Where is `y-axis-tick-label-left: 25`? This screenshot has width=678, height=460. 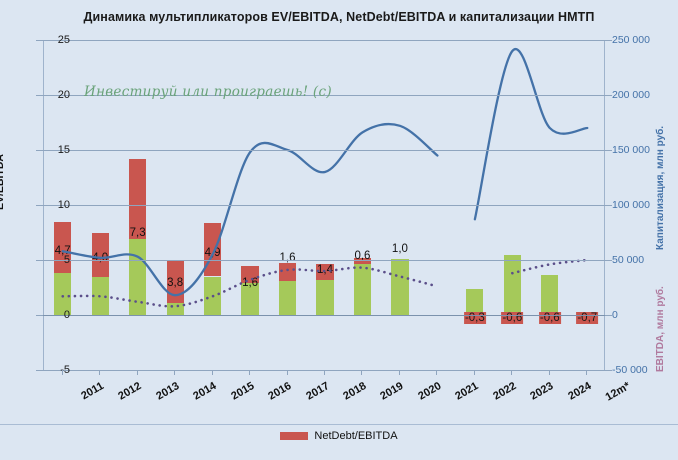 y-axis-tick-label-left: 25 is located at coordinates (63, 40).